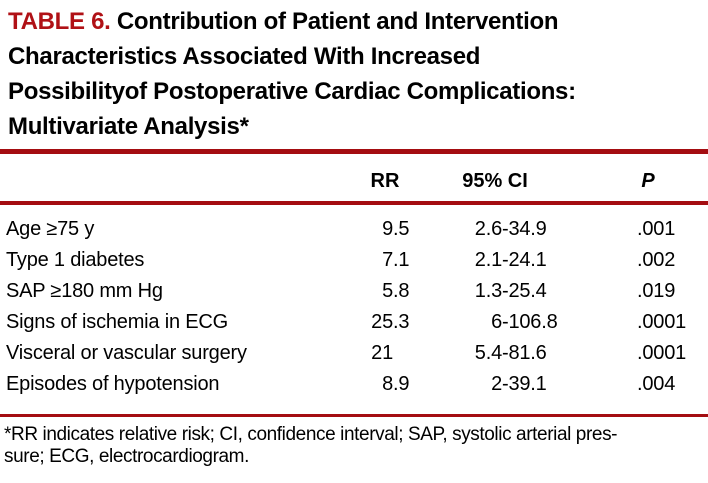  Describe the element at coordinates (387, 384) in the screenshot. I see `rr-value-int: 8` at that location.